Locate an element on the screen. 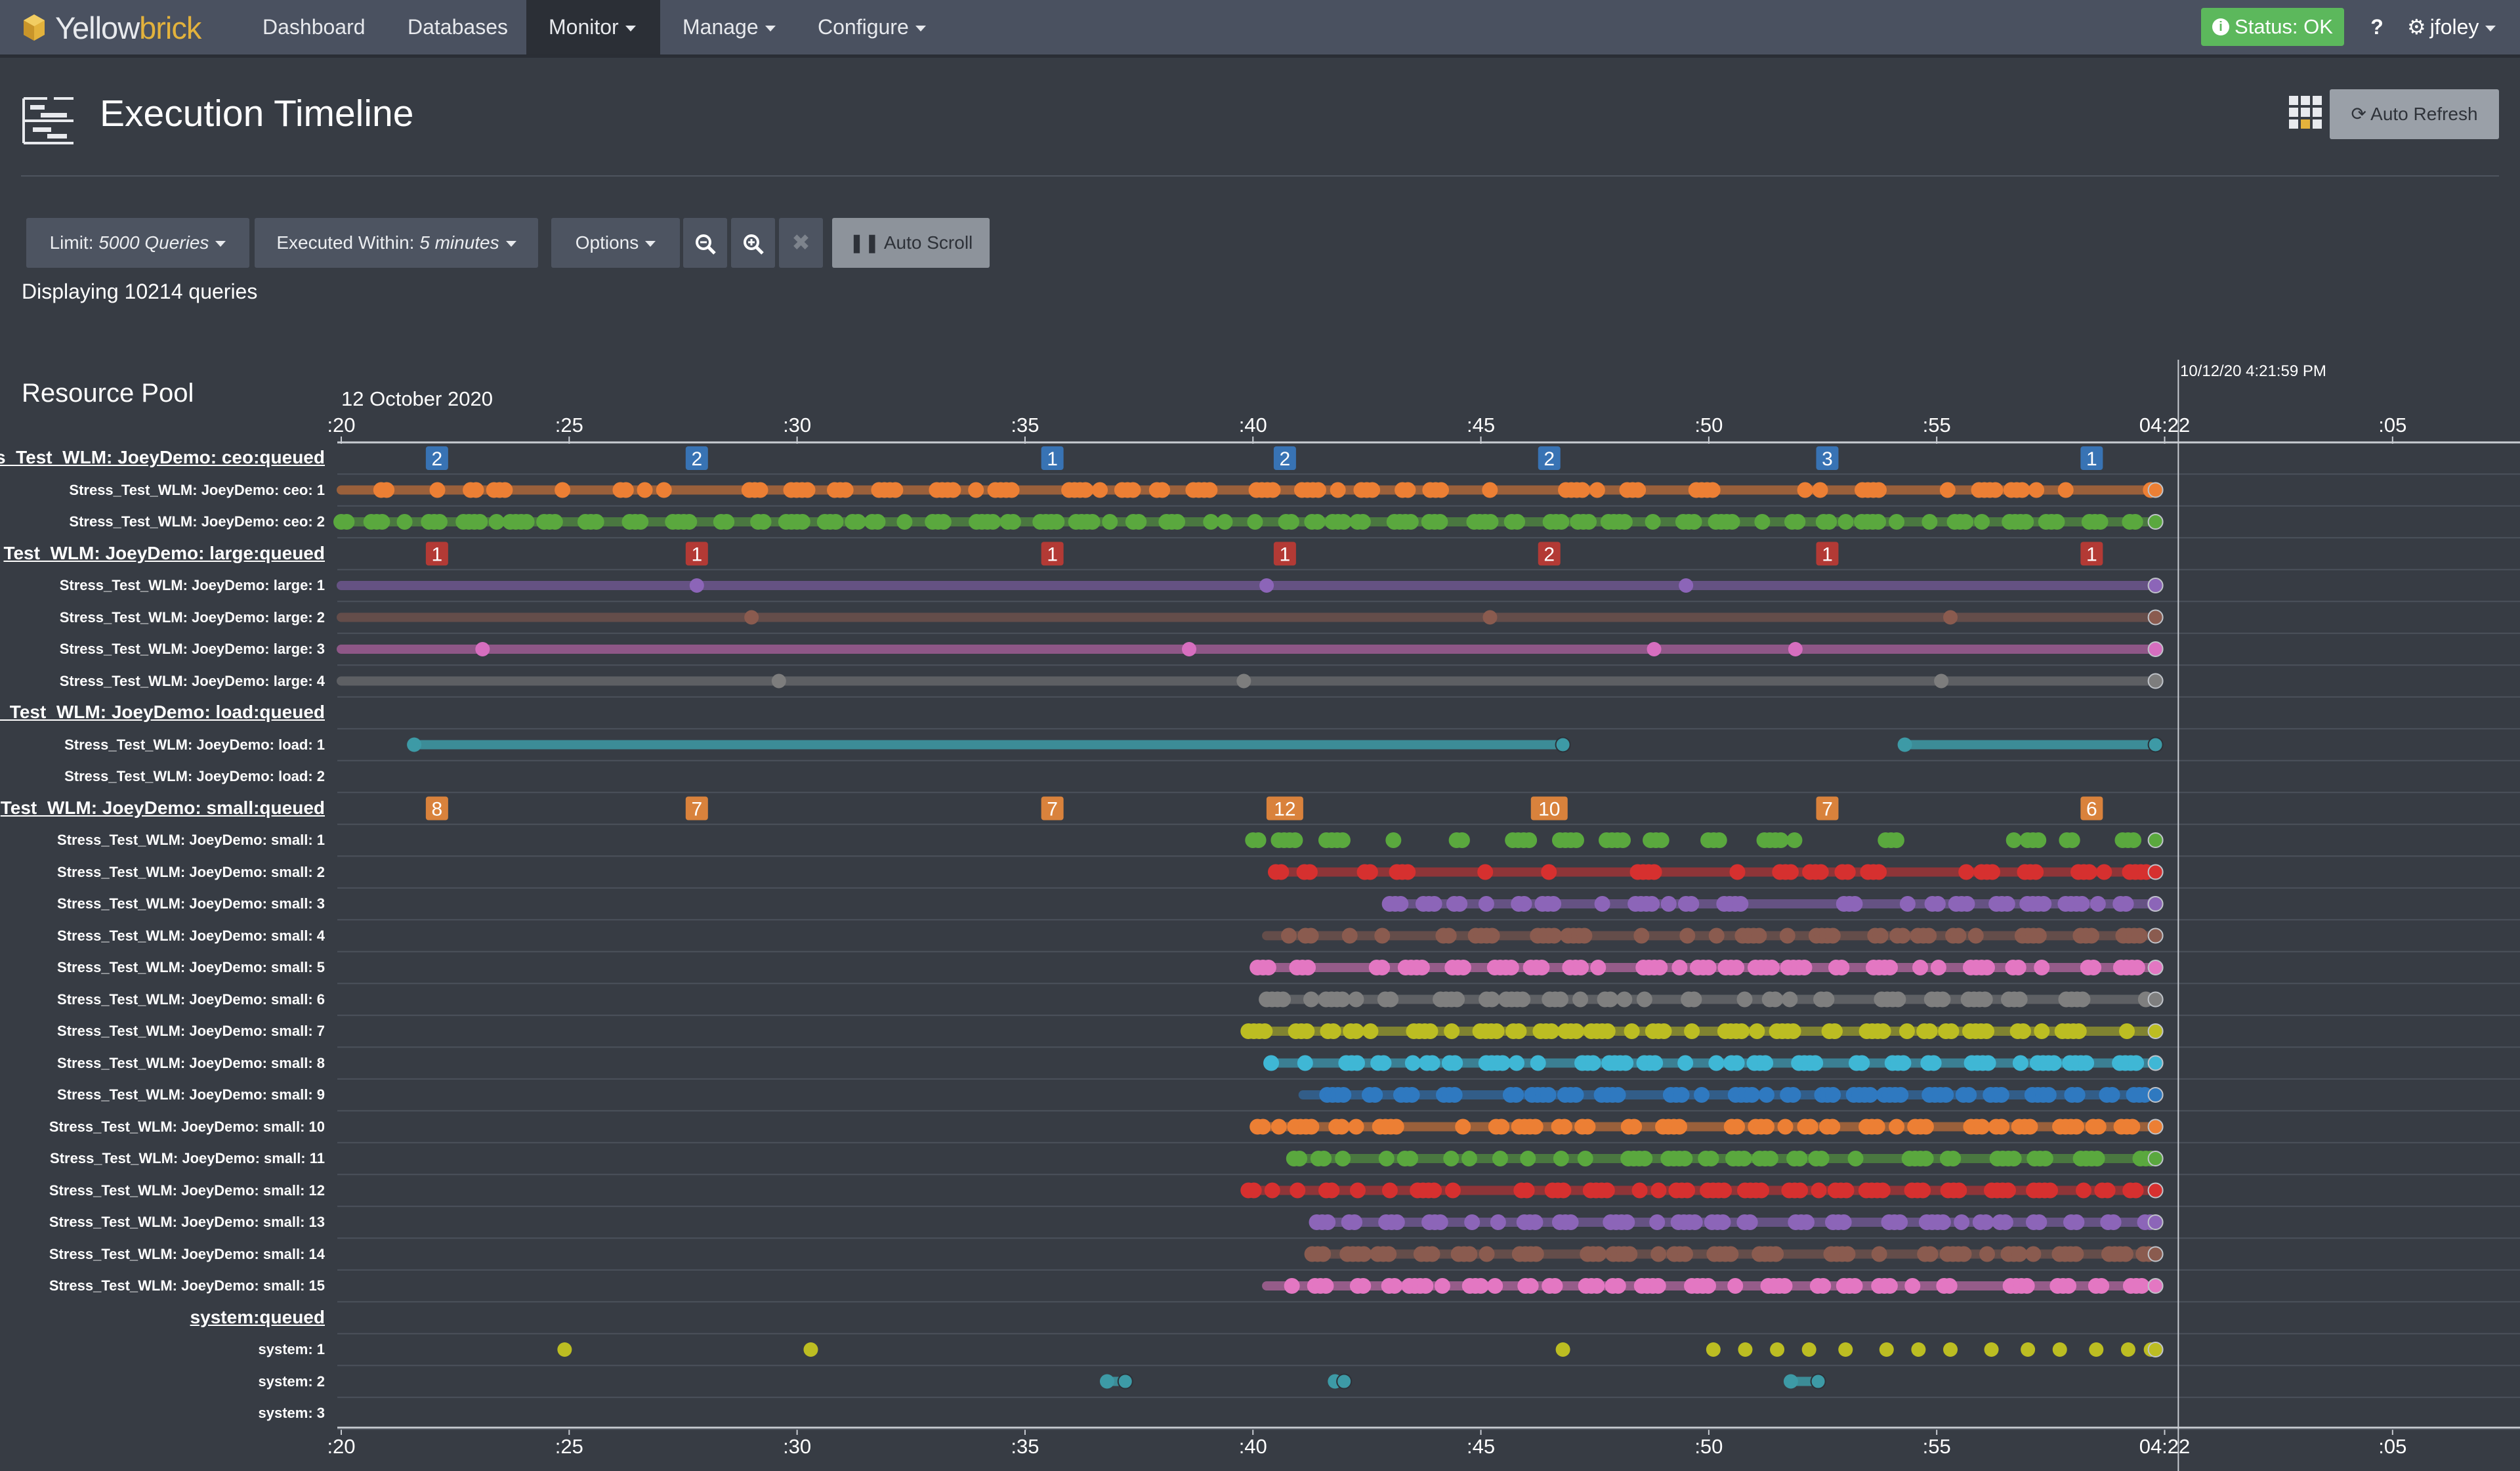 This screenshot has width=2520, height=1471. queue-row-label: Test_WLM: JoeyDemo: small:queued is located at coordinates (162, 808).